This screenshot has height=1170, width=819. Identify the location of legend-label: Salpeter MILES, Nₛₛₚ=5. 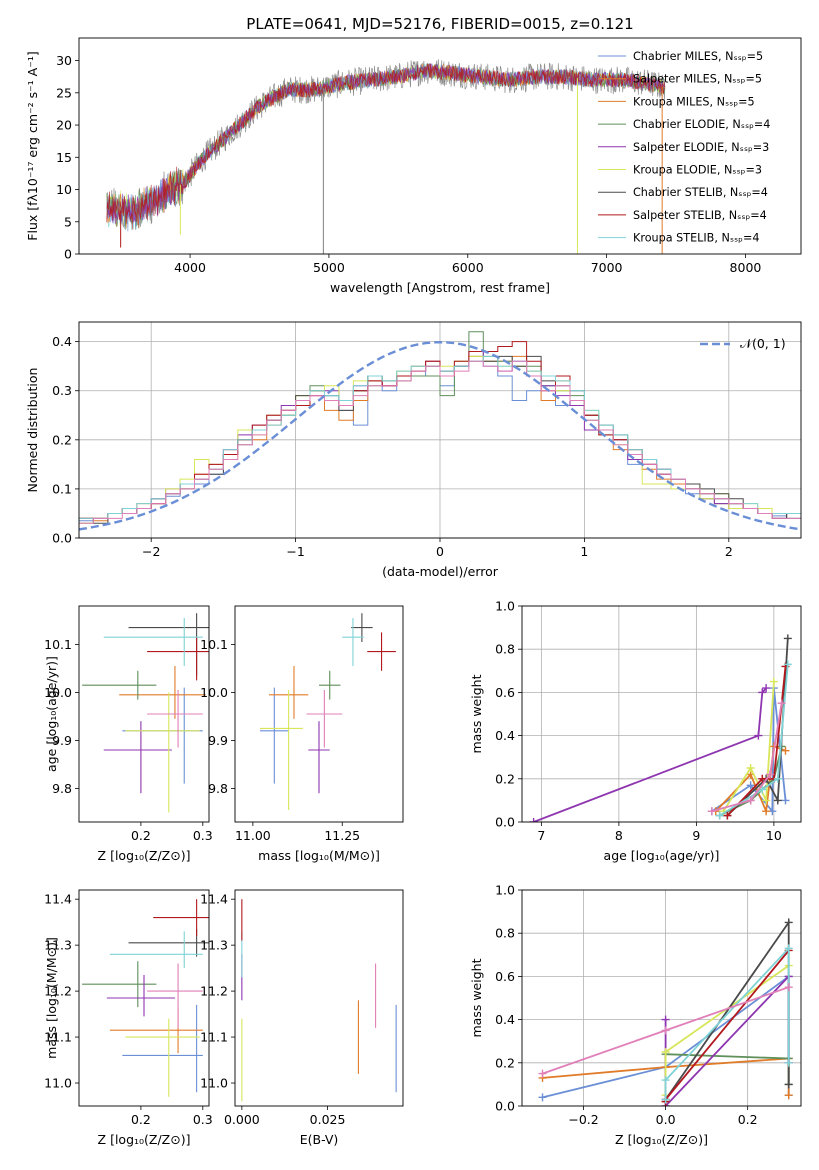
(697, 79).